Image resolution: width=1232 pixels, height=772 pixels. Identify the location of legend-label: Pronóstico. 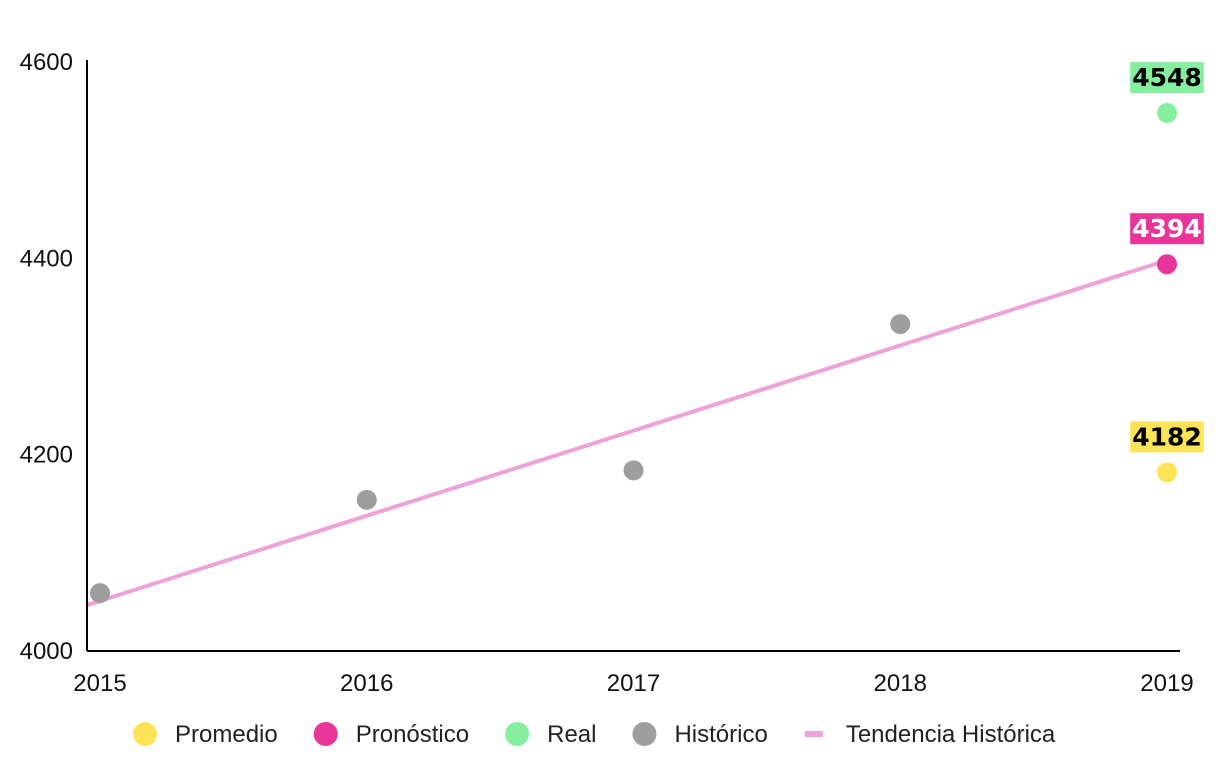
(412, 734).